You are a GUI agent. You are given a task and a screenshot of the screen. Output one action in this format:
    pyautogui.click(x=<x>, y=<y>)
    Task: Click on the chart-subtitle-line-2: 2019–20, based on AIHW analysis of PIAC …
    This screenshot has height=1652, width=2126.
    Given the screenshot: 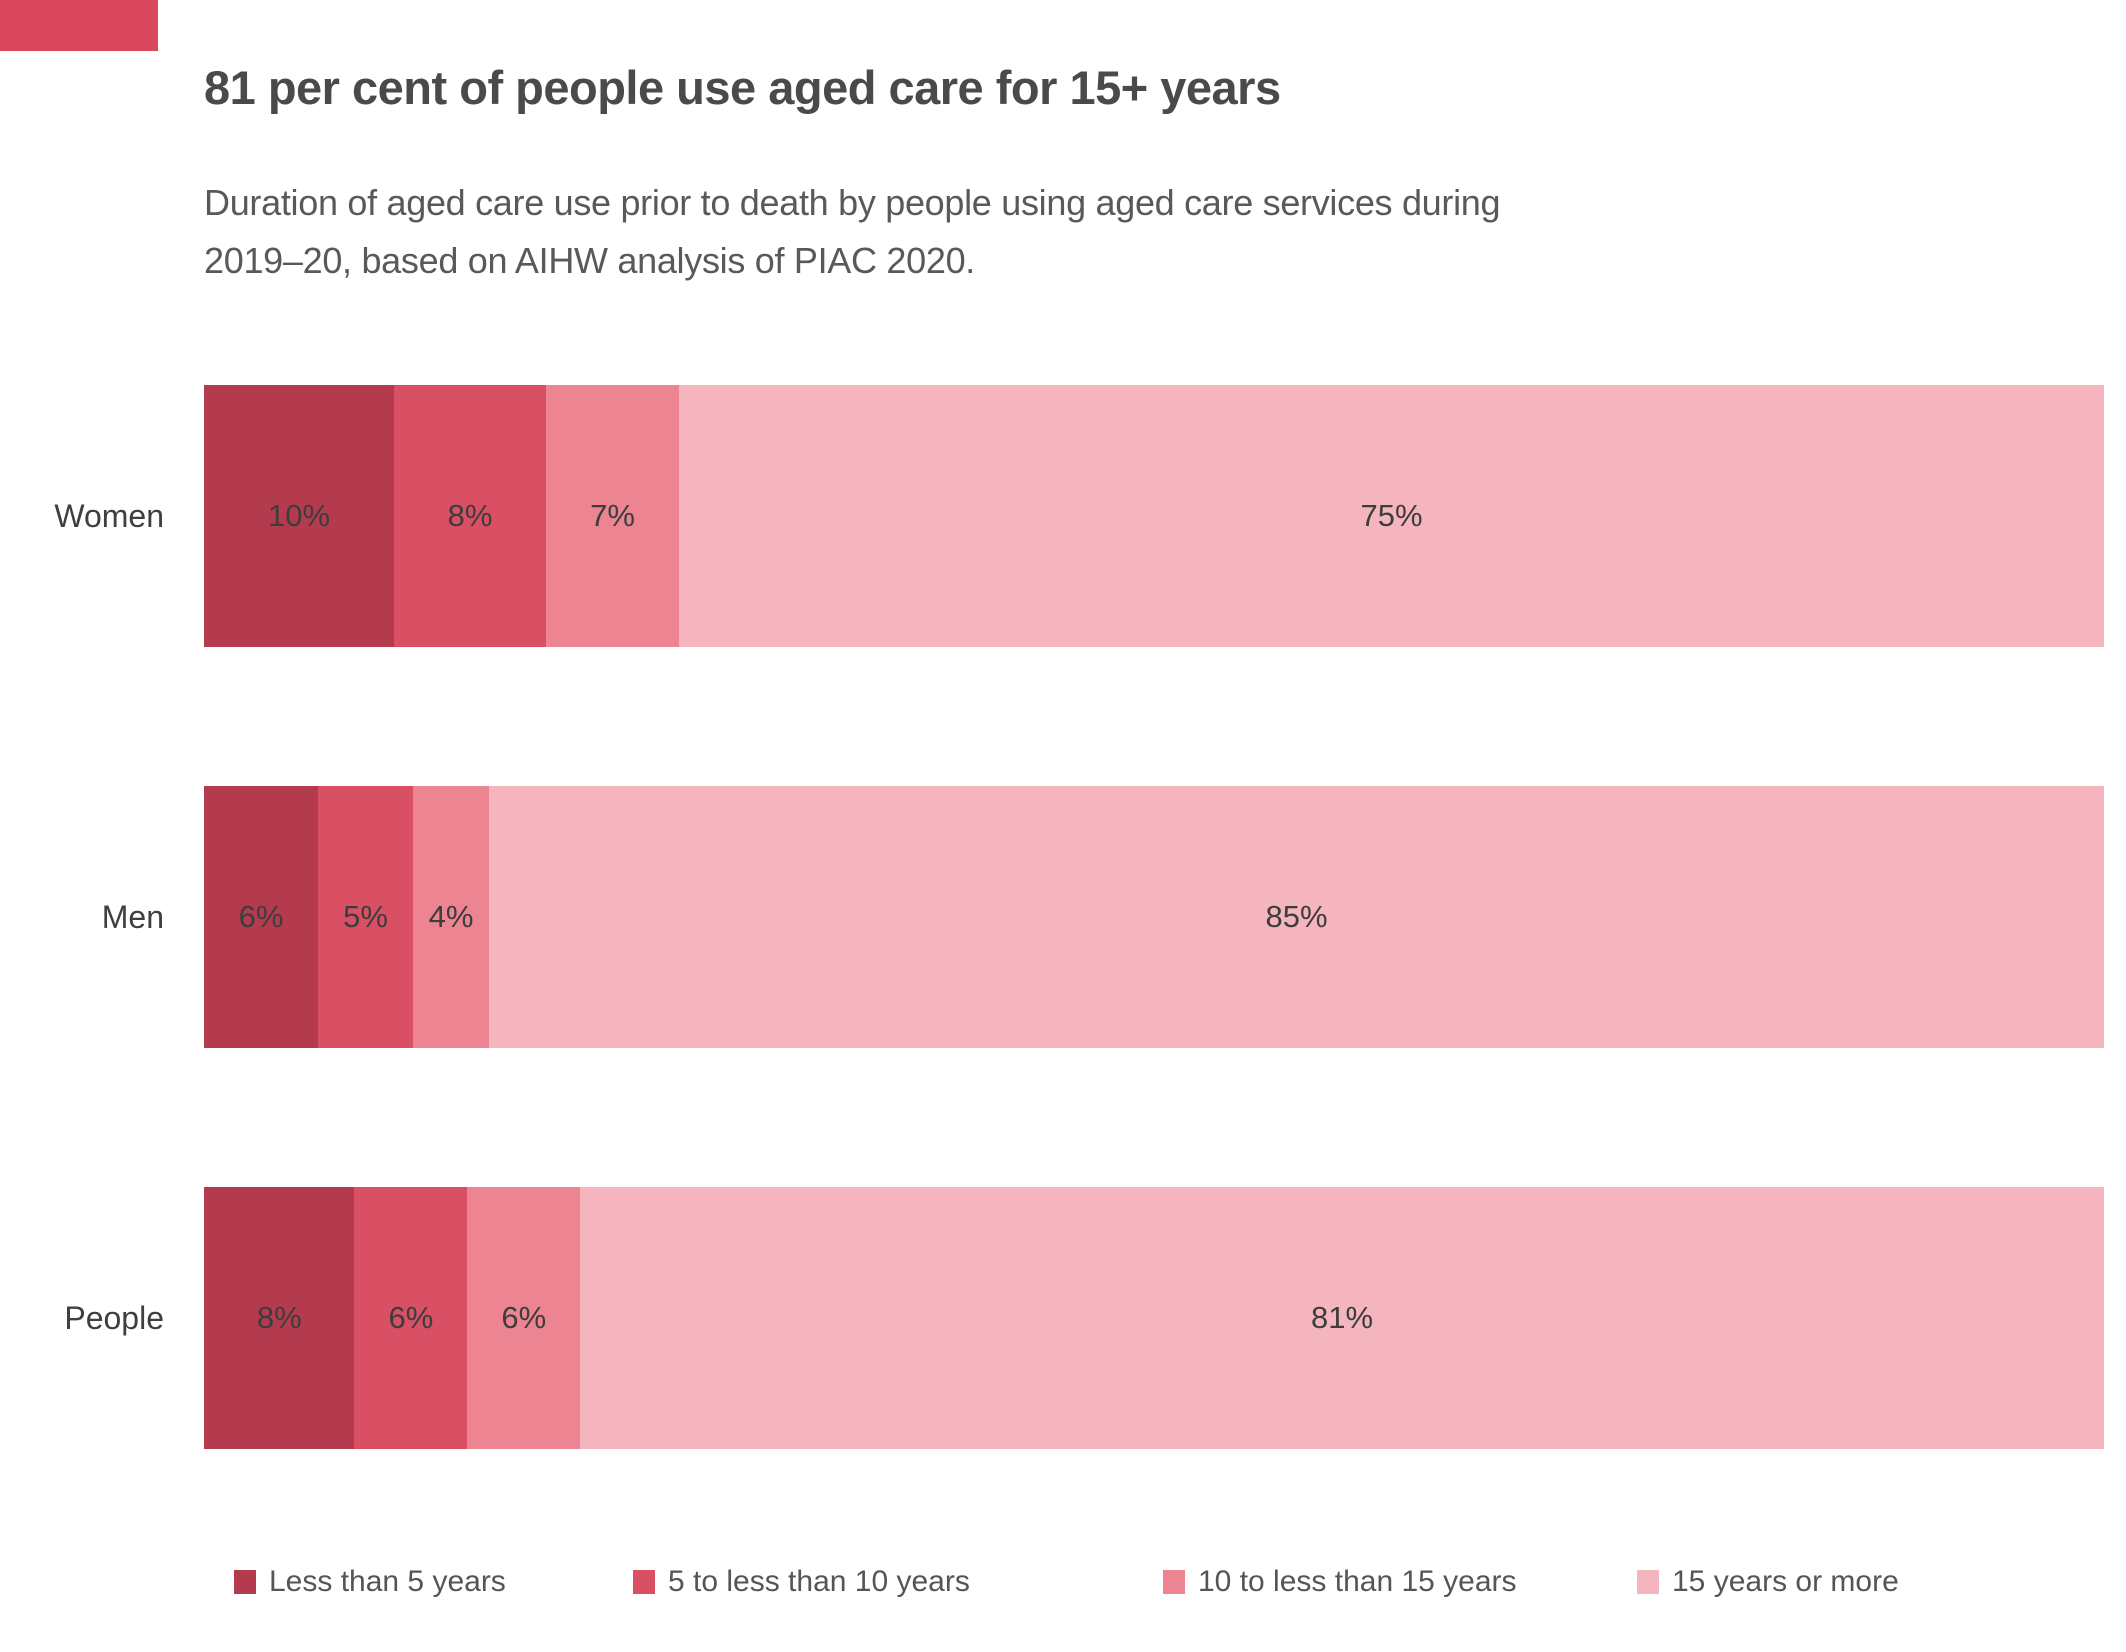 What is the action you would take?
    pyautogui.click(x=589, y=261)
    